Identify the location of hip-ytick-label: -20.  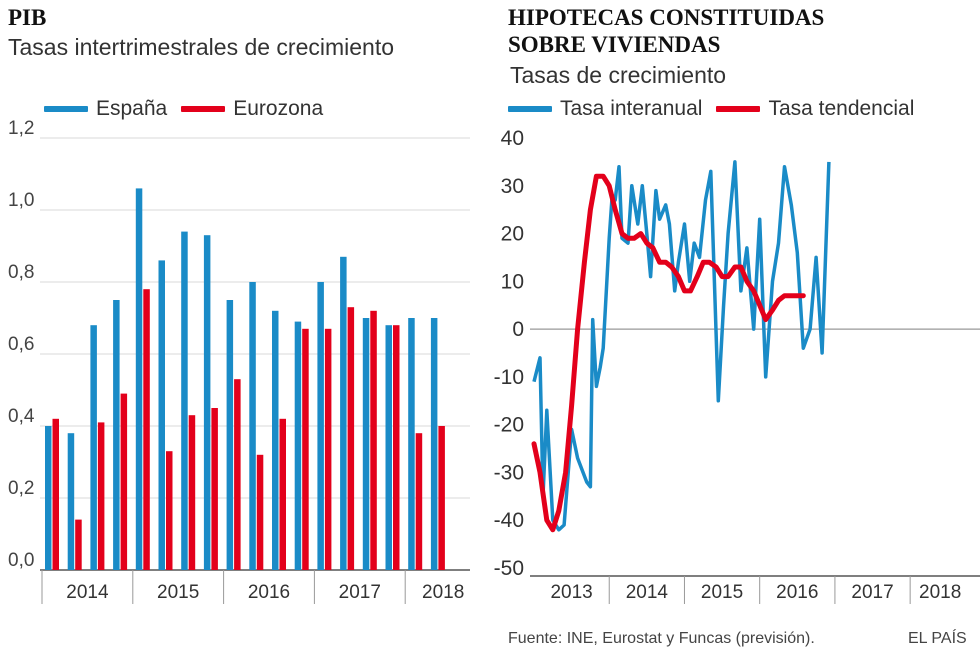
(509, 425).